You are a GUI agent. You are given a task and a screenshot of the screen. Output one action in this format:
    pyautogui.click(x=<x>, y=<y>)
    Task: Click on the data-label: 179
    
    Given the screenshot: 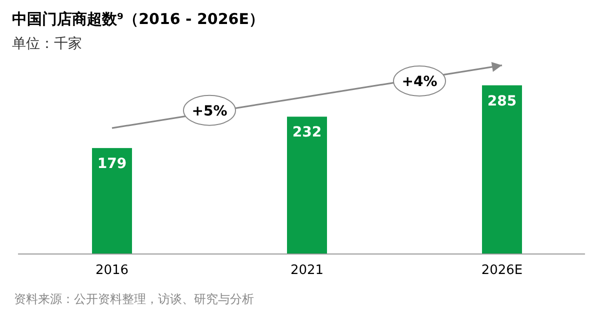 What is the action you would take?
    pyautogui.click(x=112, y=164)
    